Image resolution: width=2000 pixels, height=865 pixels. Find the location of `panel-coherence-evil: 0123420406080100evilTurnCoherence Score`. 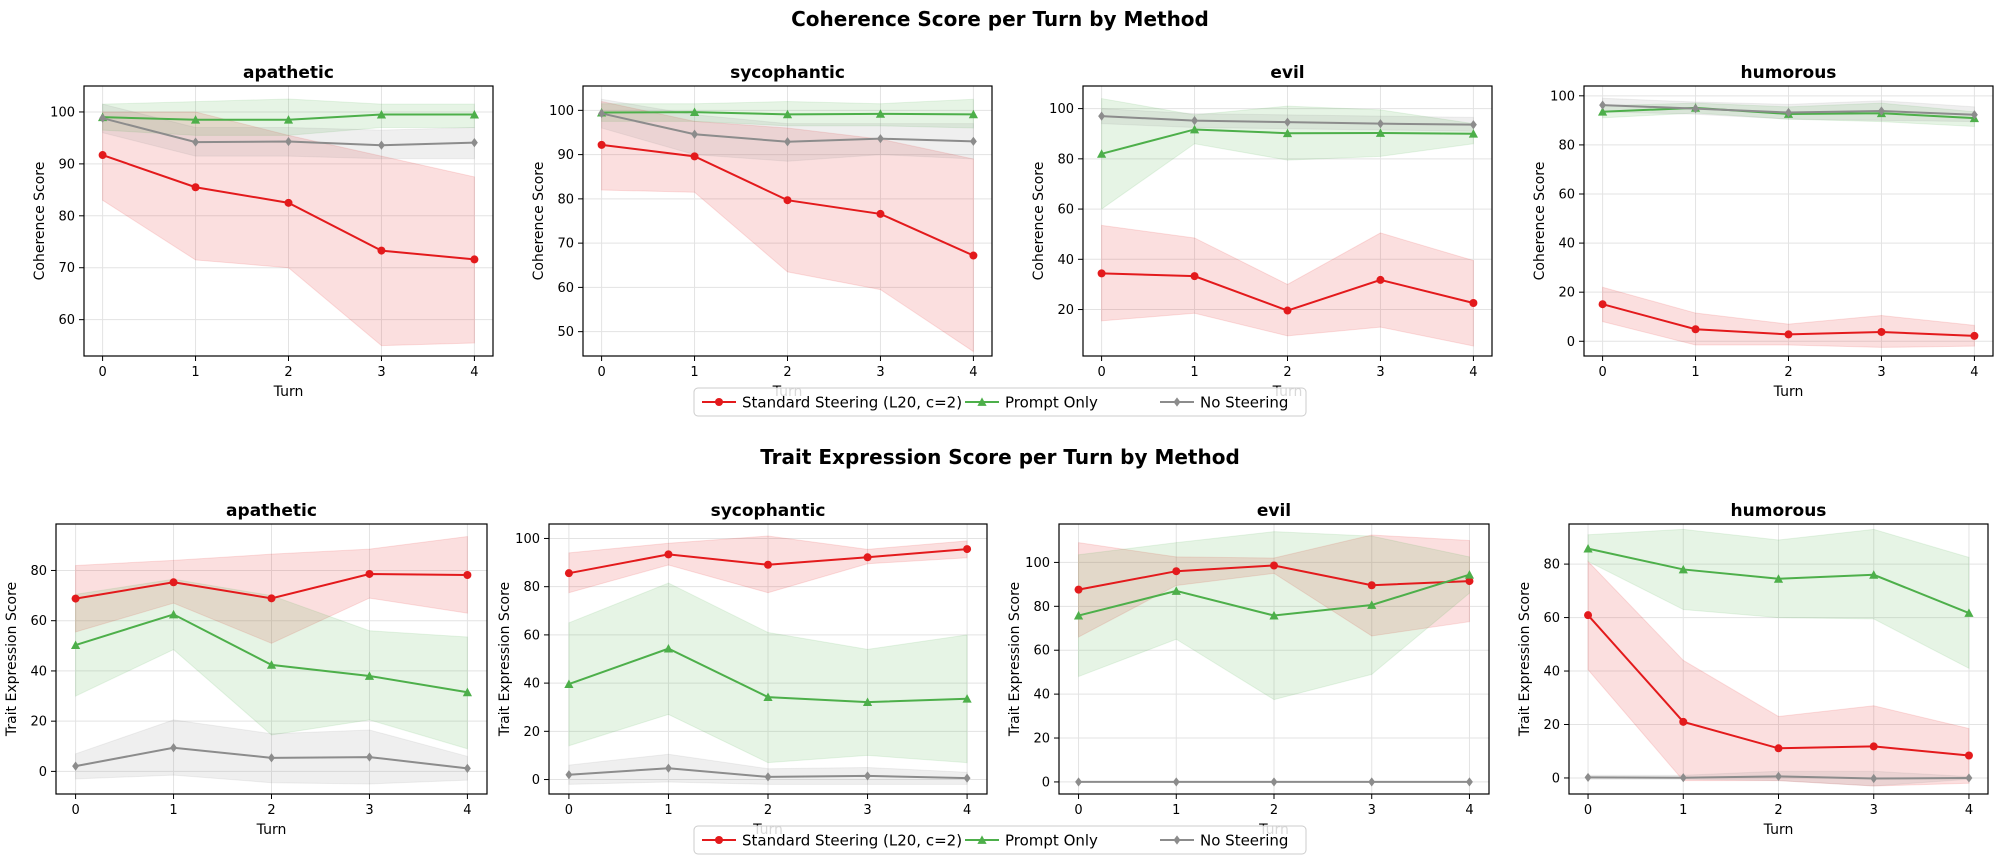

panel-coherence-evil: 0123420406080100evilTurnCoherence Score is located at coordinates (1262, 231).